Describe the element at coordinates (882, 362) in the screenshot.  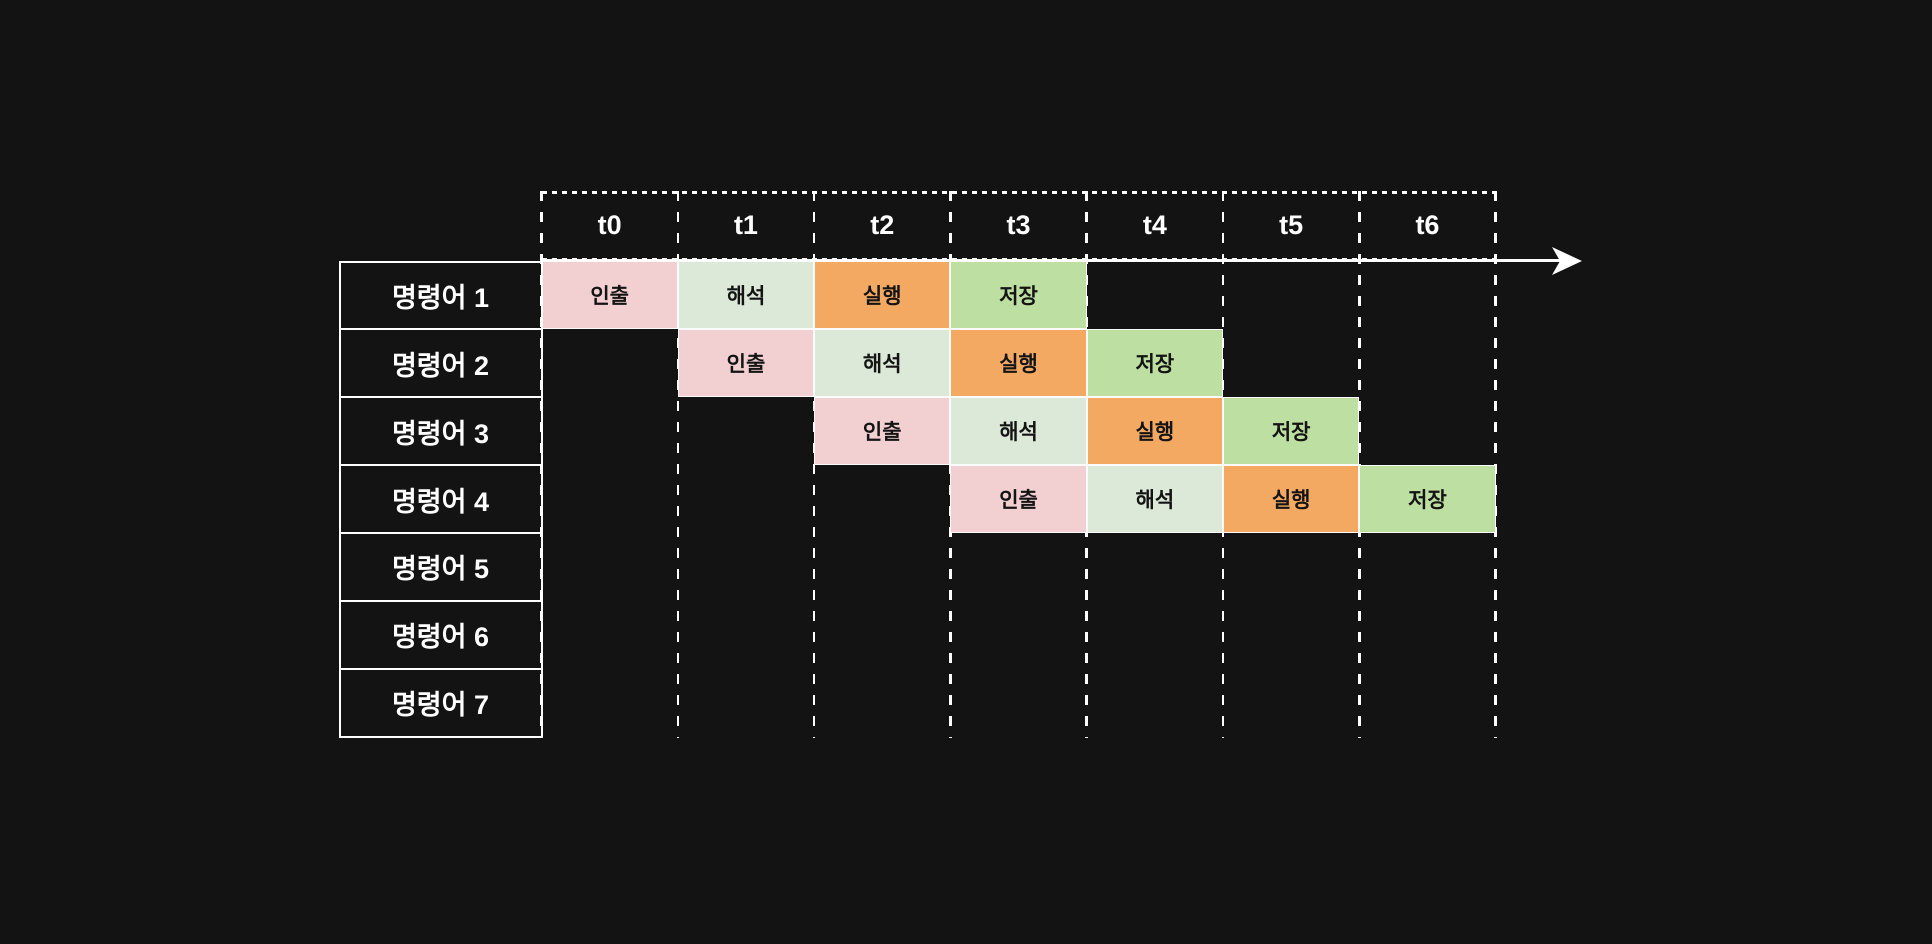
I see `pipeline-cell-instr2-decode: 해석` at that location.